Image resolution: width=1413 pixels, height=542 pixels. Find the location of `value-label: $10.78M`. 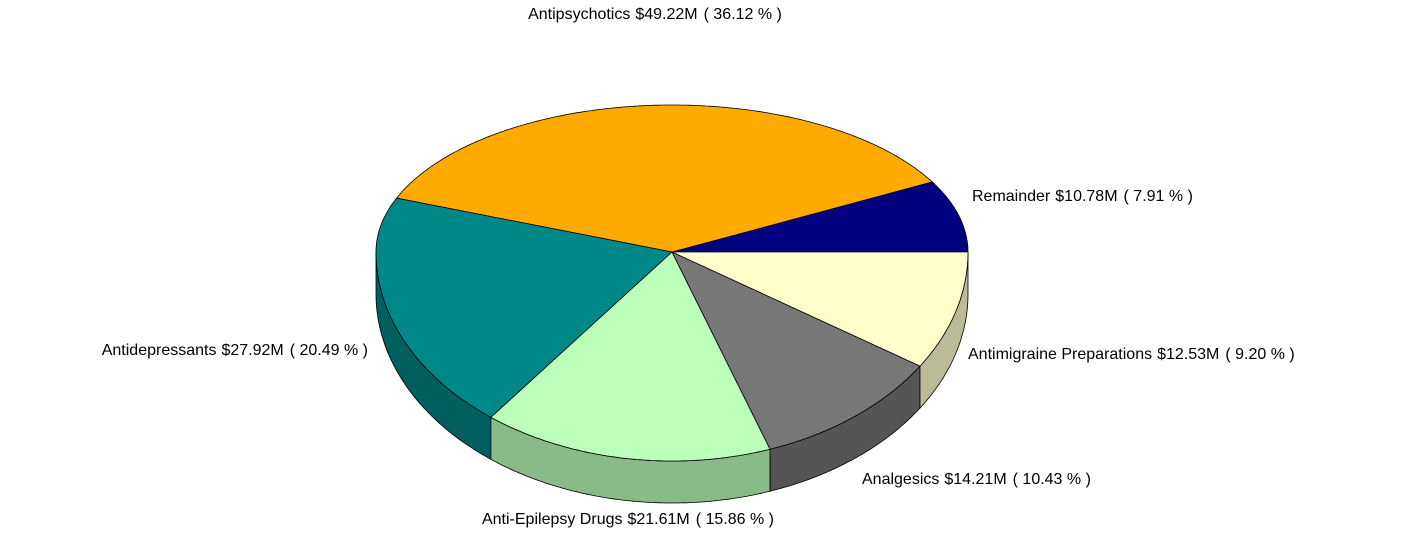

value-label: $10.78M is located at coordinates (1086, 196).